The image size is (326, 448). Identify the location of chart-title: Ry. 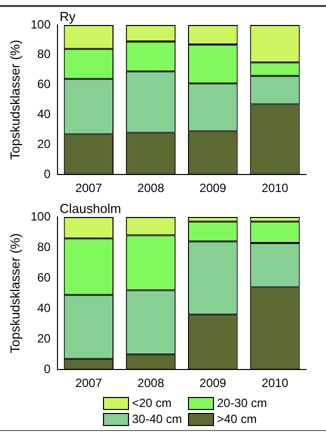
(68, 16).